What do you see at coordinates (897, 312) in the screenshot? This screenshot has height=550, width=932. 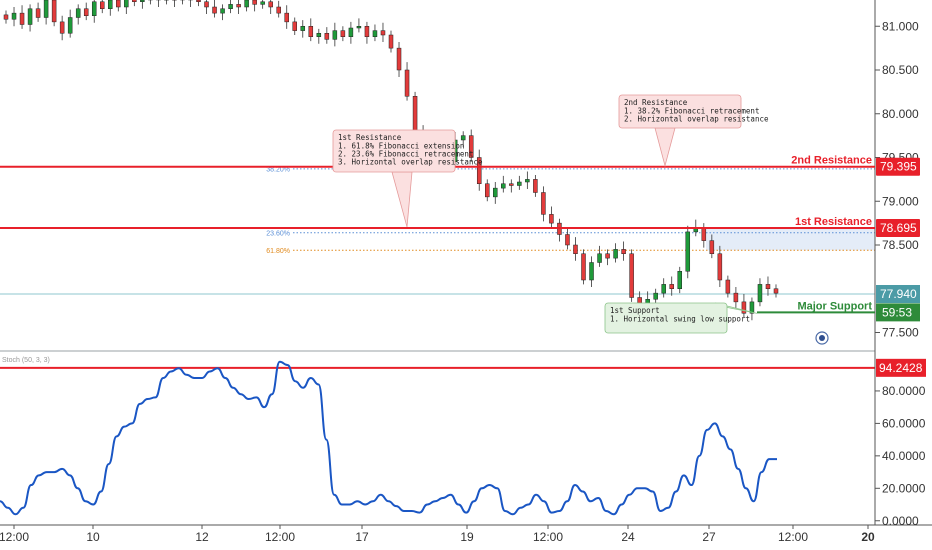 I see `countdown-tag-text: 59:53` at bounding box center [897, 312].